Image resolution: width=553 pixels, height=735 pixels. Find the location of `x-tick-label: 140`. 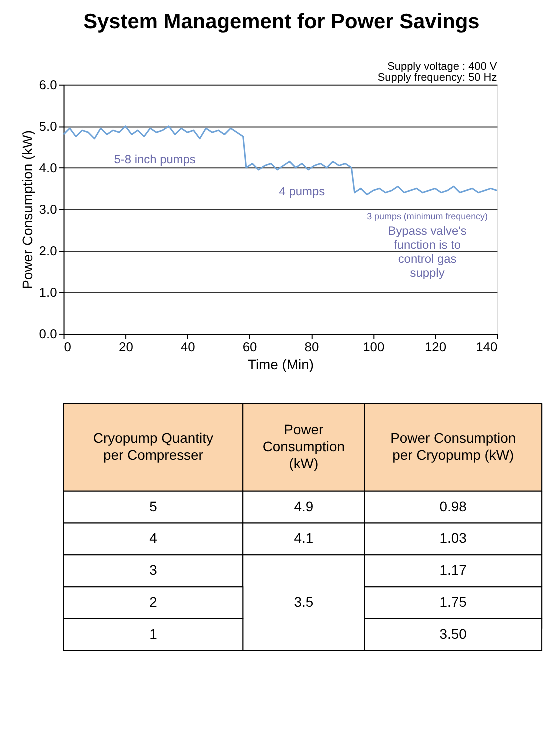

x-tick-label: 140 is located at coordinates (487, 346).